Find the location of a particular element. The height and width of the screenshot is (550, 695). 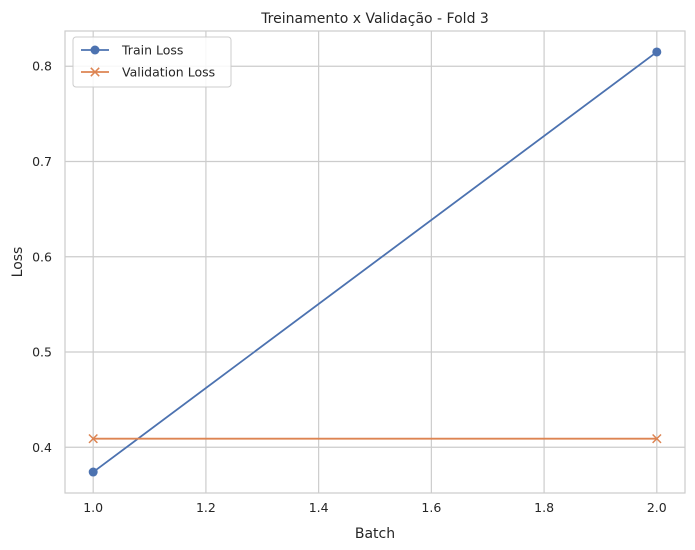

legend-box is located at coordinates (152, 62).